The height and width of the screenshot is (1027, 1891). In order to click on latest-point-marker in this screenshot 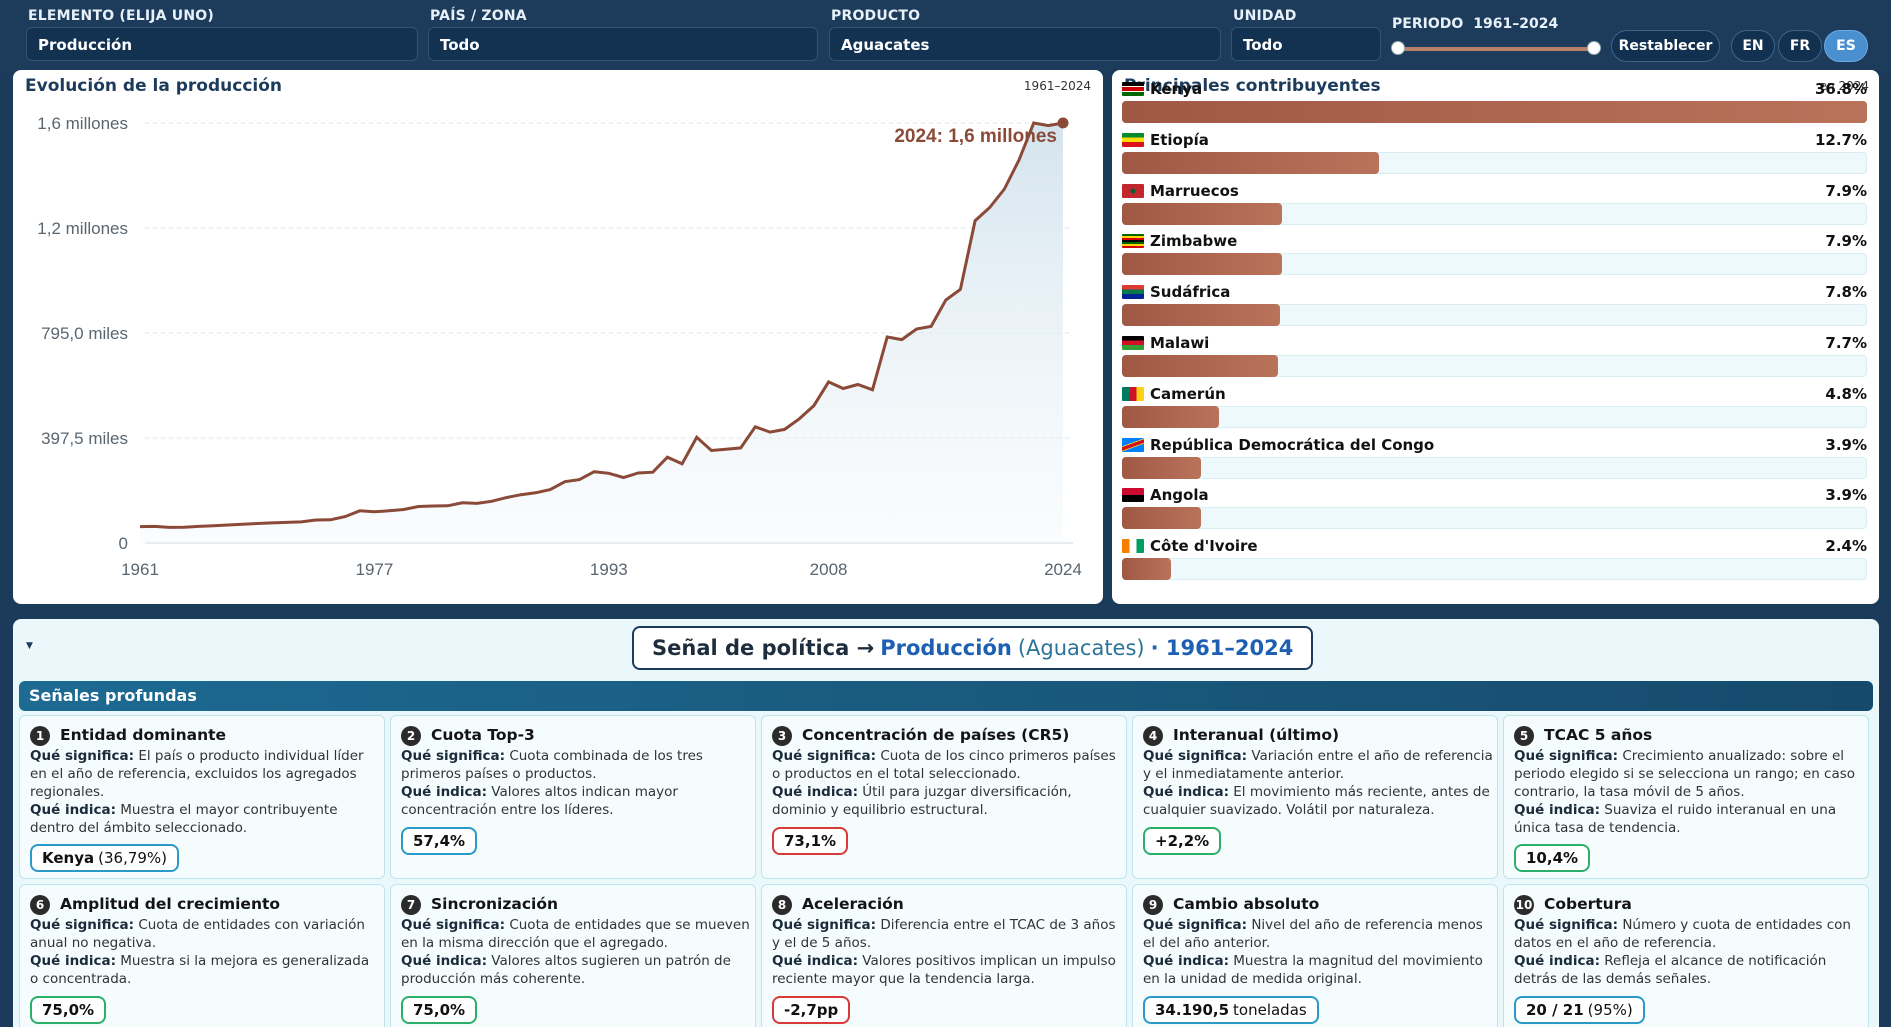, I will do `click(1063, 123)`.